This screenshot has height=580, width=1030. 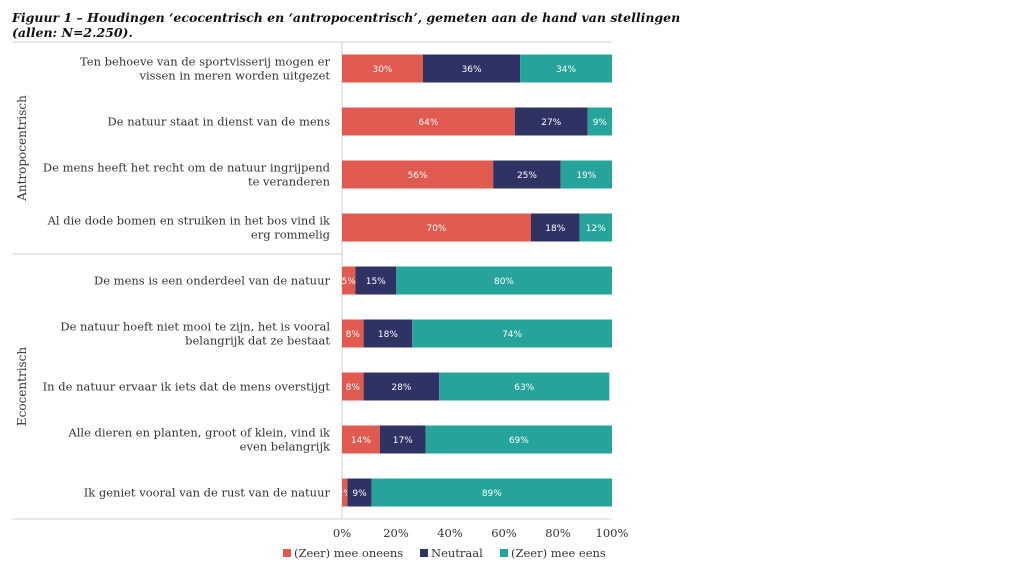 I want to click on data-label: 56%, so click(x=418, y=176).